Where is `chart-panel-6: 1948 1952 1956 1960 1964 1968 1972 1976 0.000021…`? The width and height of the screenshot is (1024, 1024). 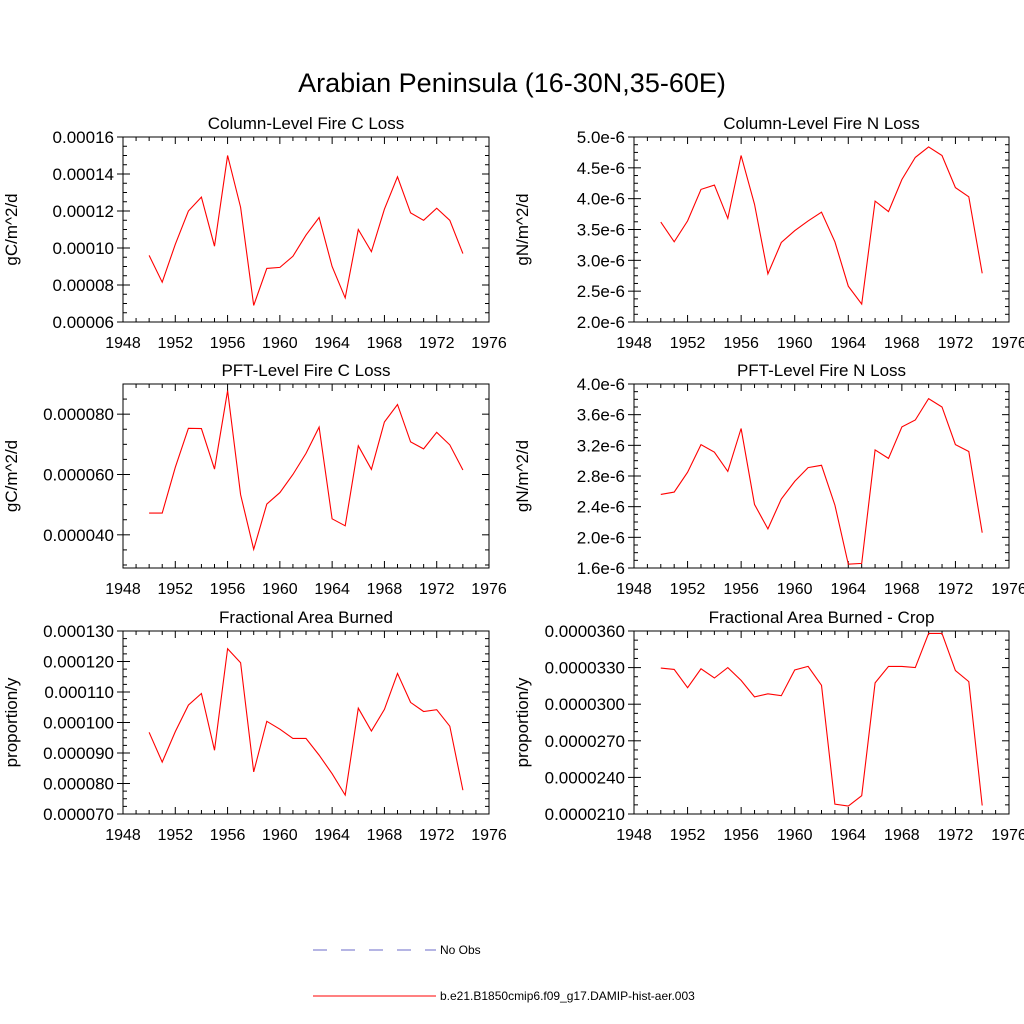
chart-panel-6: 1948 1952 1956 1960 1964 1968 1972 1976 0.000021… is located at coordinates (768, 726).